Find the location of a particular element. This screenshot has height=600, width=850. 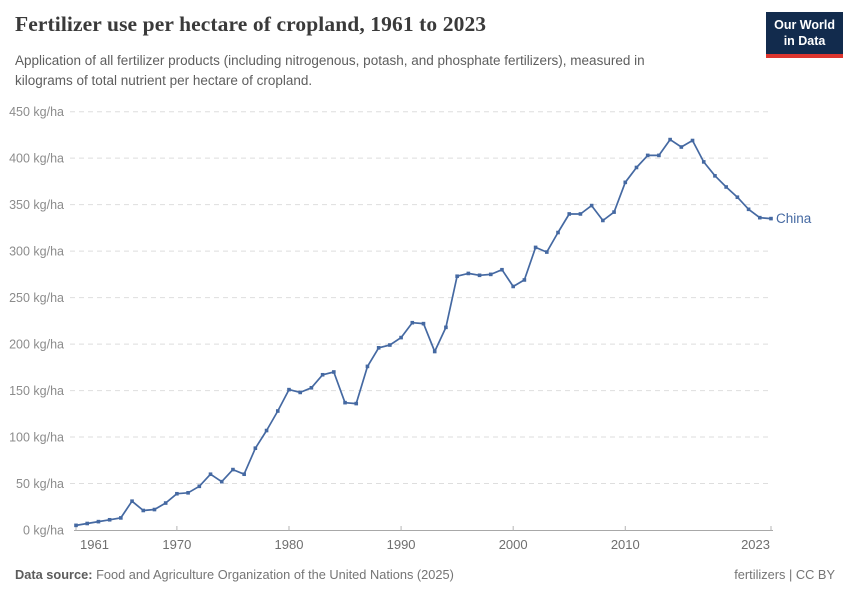

footer-note: fertilizers | CC BY is located at coordinates (784, 574).